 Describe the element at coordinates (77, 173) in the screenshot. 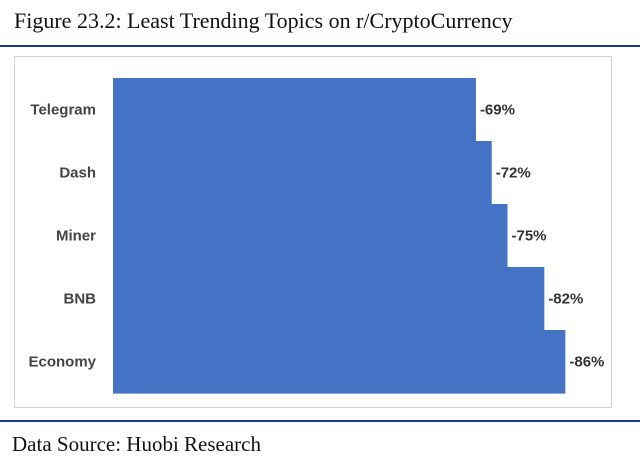

I see `category-label-dash: Dash` at that location.